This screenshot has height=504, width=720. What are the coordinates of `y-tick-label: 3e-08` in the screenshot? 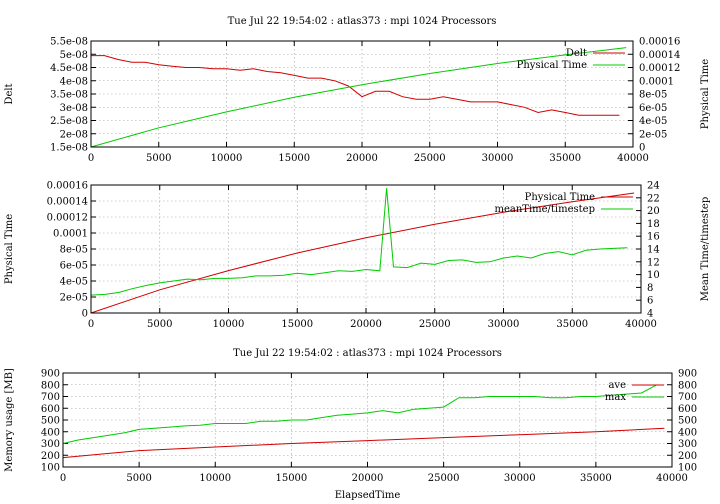 It's located at (74, 108).